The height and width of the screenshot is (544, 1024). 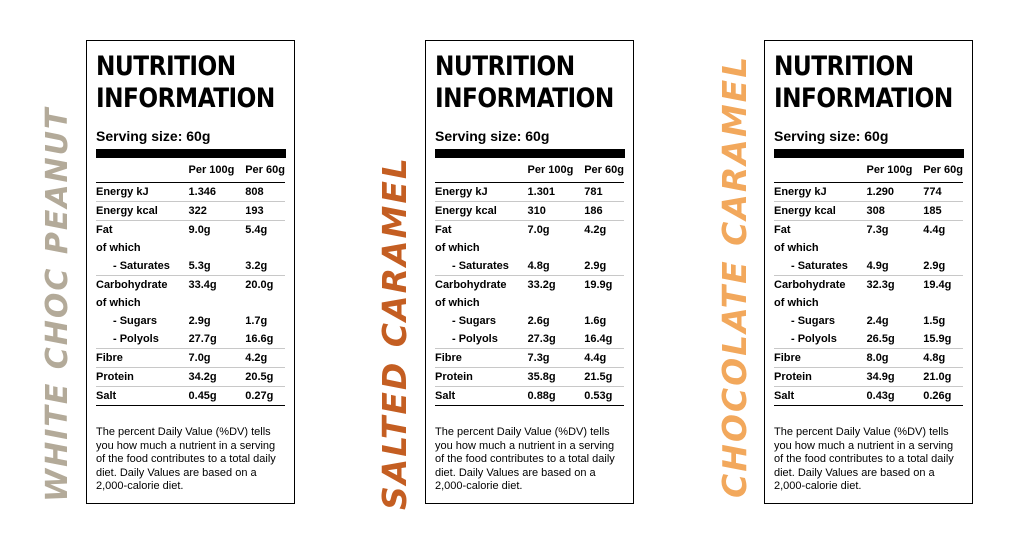 I want to click on value-per-60g: 19.9g, so click(x=598, y=285).